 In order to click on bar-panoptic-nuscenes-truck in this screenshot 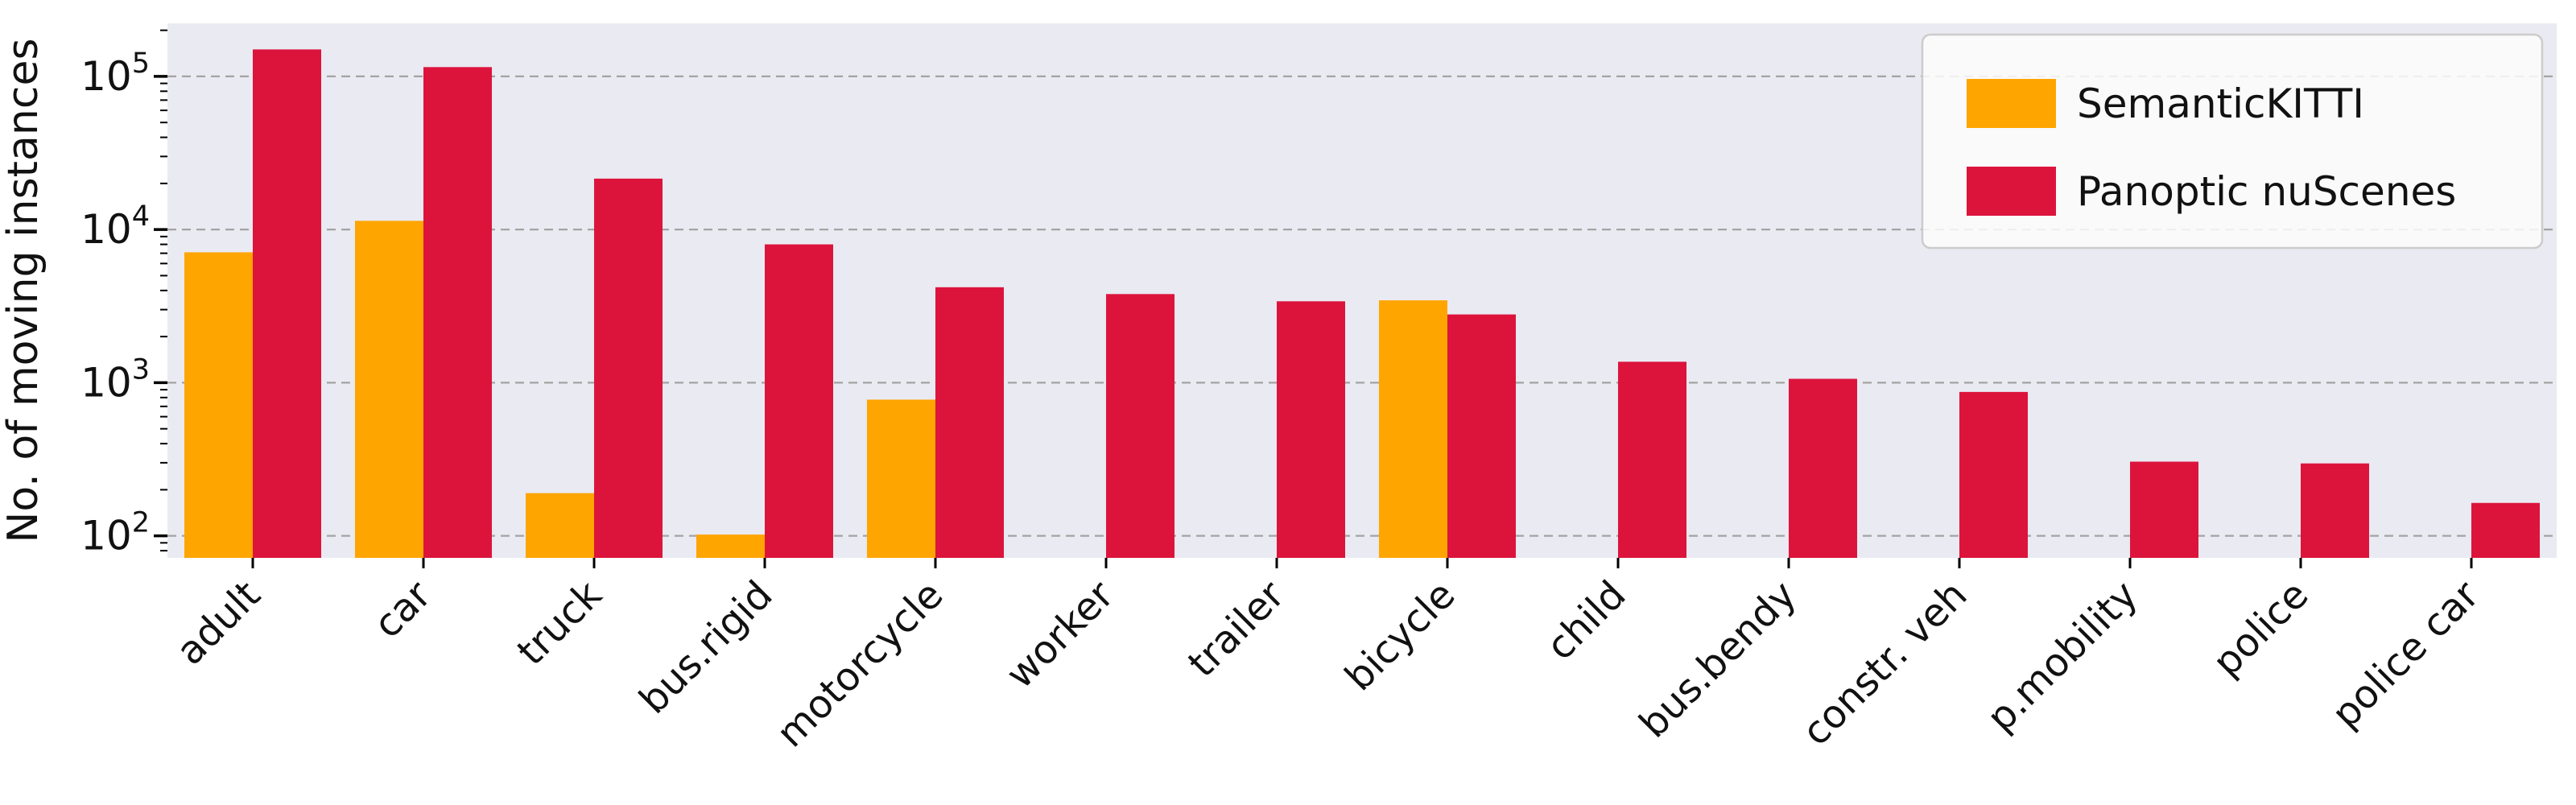, I will do `click(628, 368)`.